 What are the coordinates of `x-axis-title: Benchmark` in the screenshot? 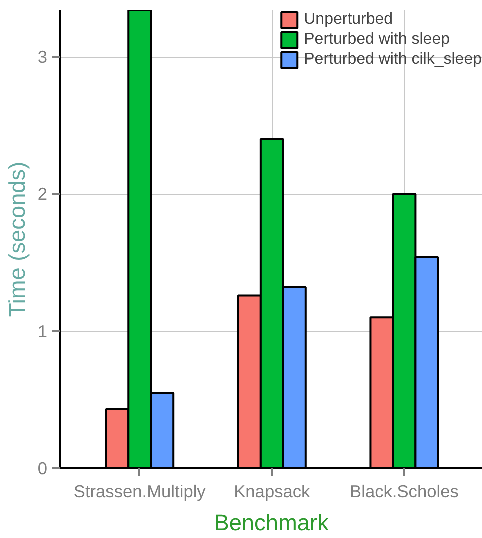 It's located at (272, 523).